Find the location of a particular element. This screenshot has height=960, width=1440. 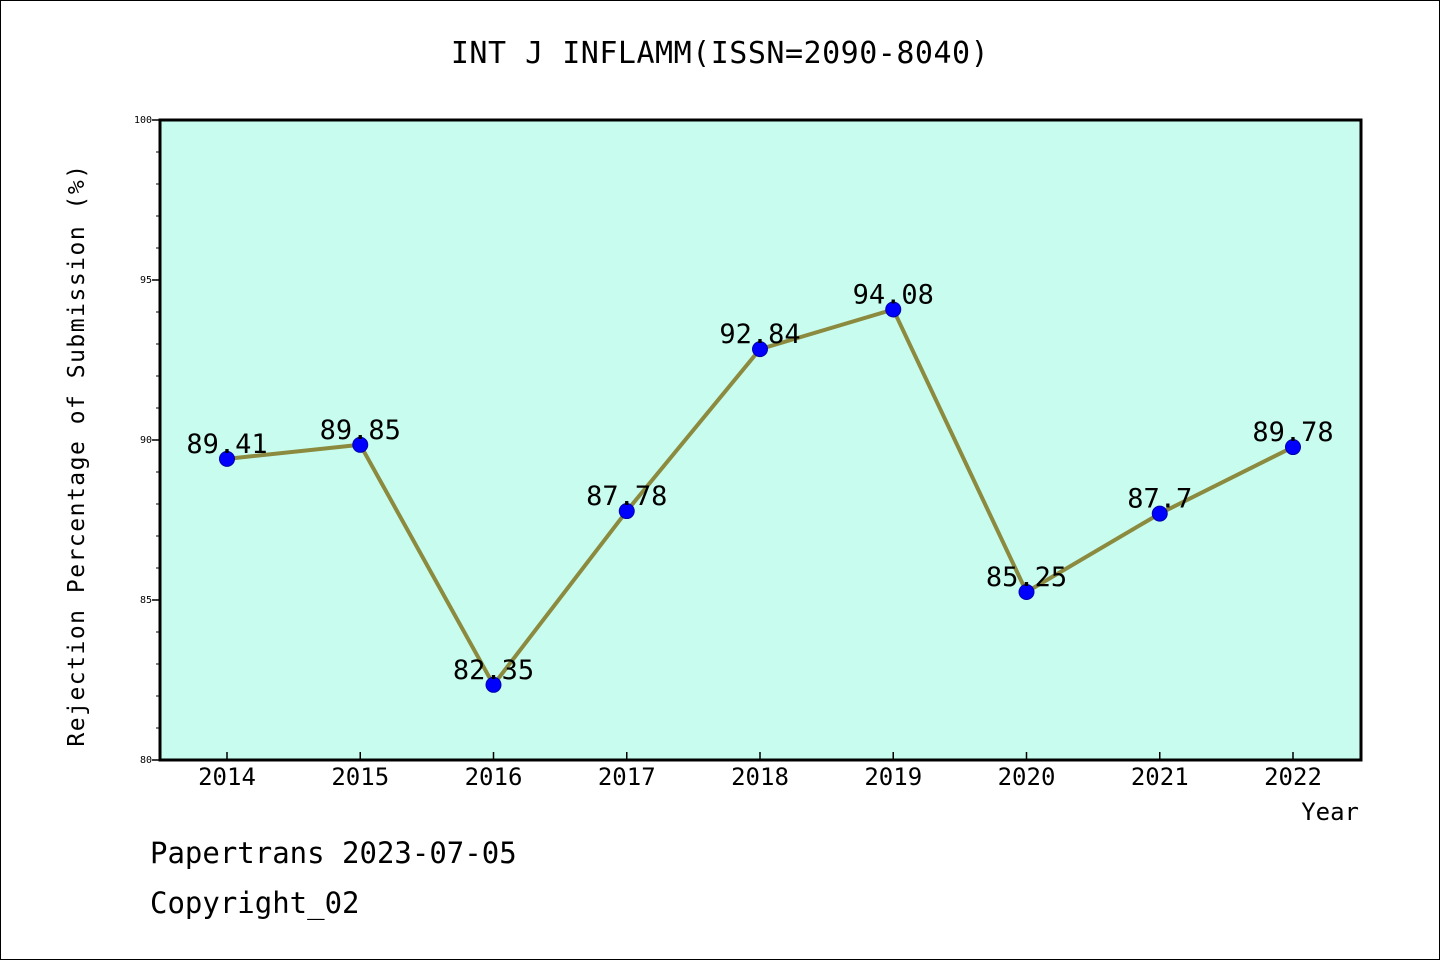

y-minor-ticks is located at coordinates (158, 440).